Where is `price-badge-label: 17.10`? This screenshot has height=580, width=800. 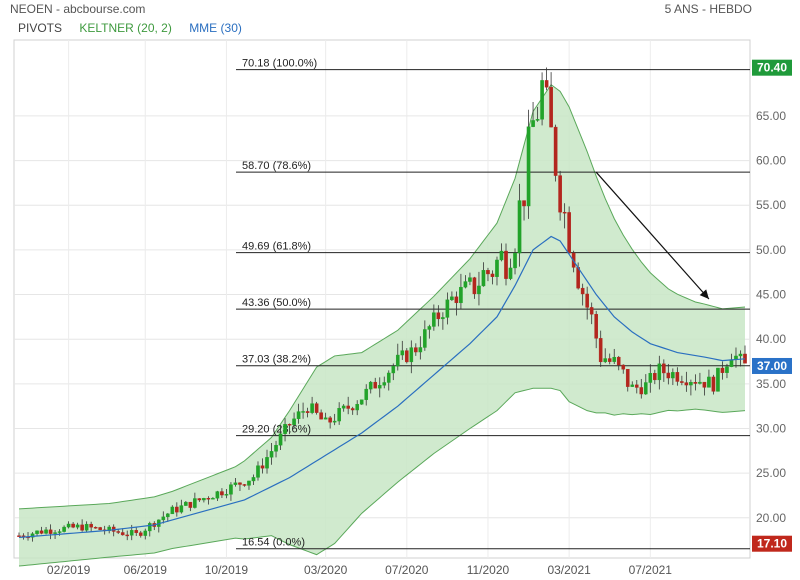 price-badge-label: 17.10 is located at coordinates (772, 544).